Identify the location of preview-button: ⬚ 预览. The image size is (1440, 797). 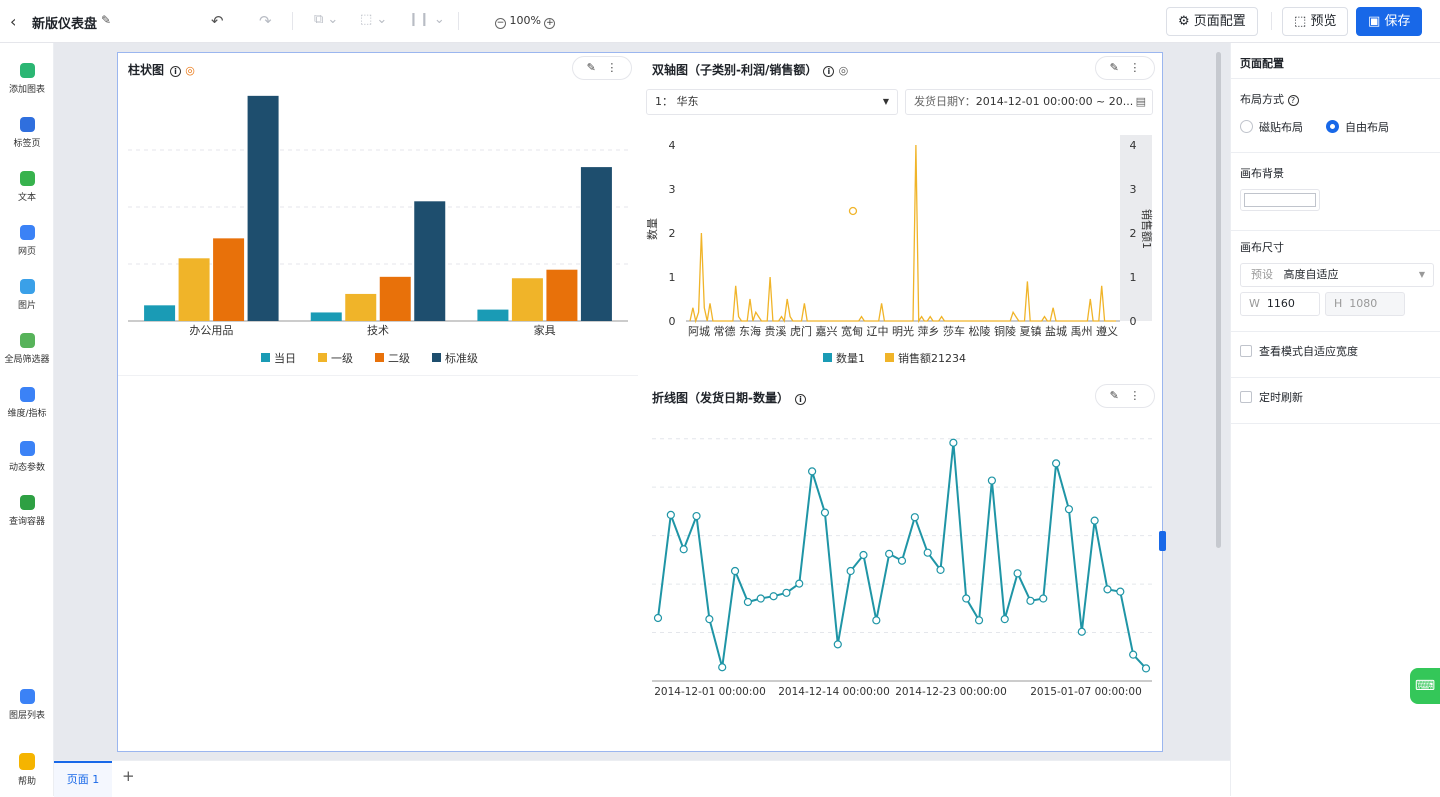
(1315, 21).